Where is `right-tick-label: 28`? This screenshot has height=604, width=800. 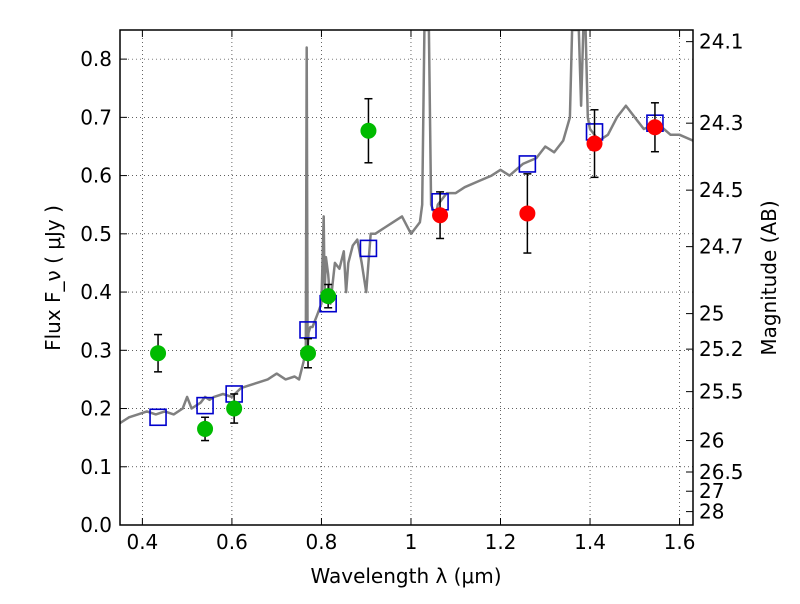
right-tick-label: 28 is located at coordinates (711, 512).